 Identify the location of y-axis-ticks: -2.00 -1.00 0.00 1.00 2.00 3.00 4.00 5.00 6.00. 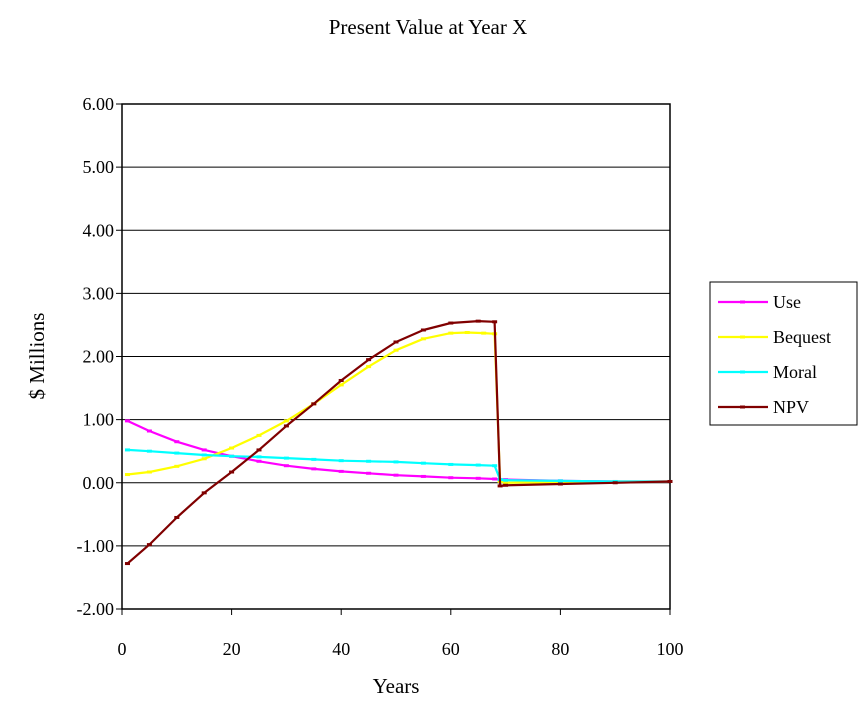
(99, 356).